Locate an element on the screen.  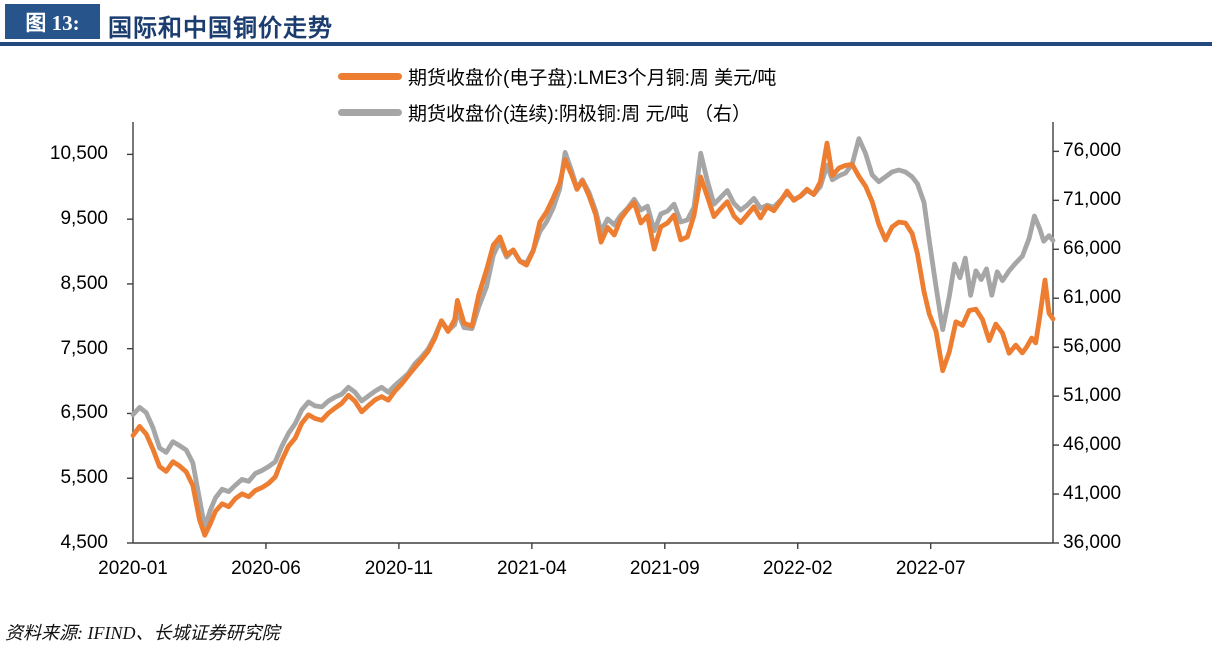
figure-number-badge: 图 13: is located at coordinates (52, 21).